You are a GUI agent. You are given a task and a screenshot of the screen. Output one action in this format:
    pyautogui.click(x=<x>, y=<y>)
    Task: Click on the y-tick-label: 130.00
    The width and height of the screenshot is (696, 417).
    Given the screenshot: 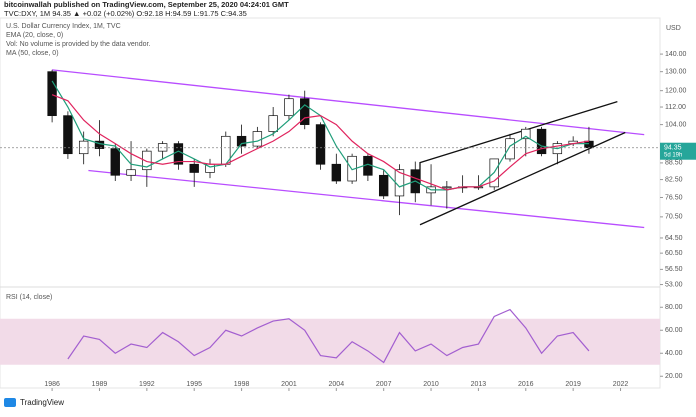 What is the action you would take?
    pyautogui.click(x=676, y=72)
    